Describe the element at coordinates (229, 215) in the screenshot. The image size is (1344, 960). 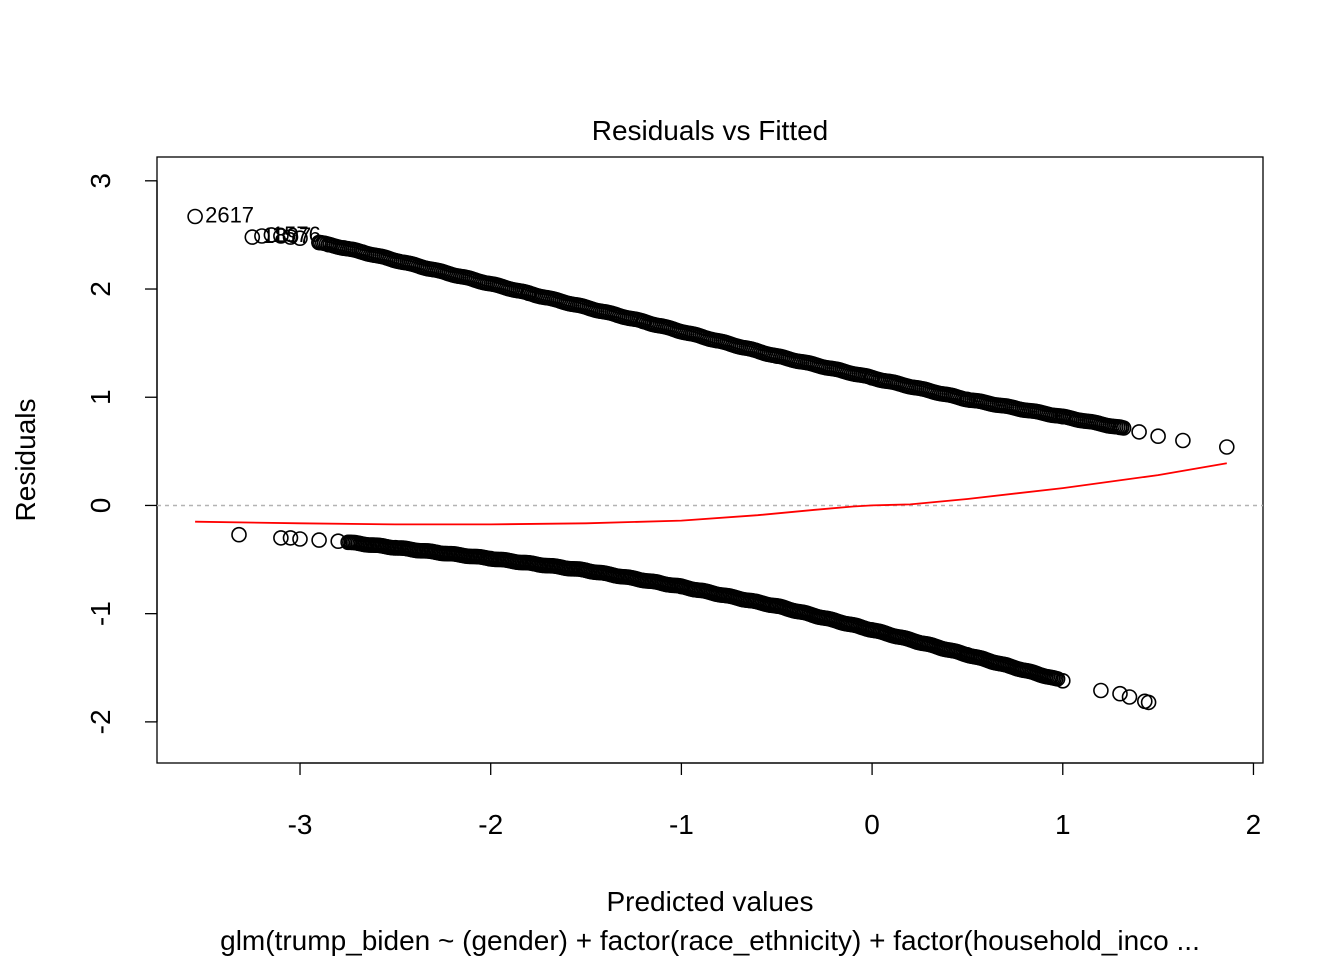
I see `observation-label: 2617` at that location.